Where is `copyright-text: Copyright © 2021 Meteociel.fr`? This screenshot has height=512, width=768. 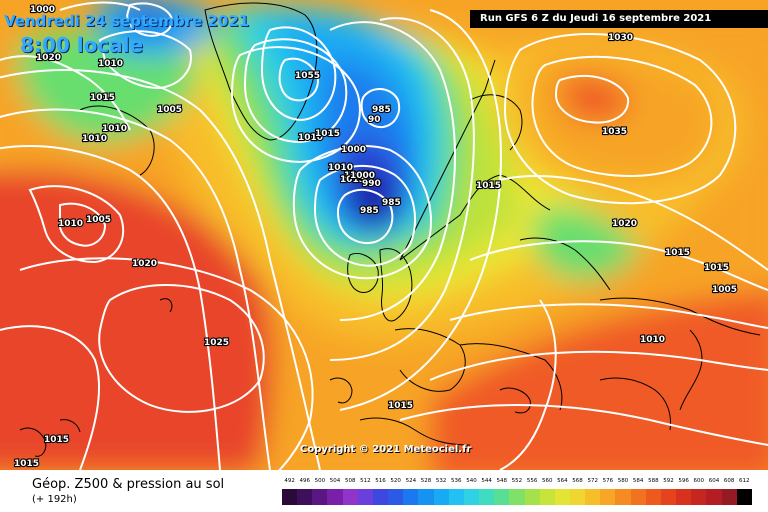
copyright-text: Copyright © 2021 Meteociel.fr is located at coordinates (386, 449).